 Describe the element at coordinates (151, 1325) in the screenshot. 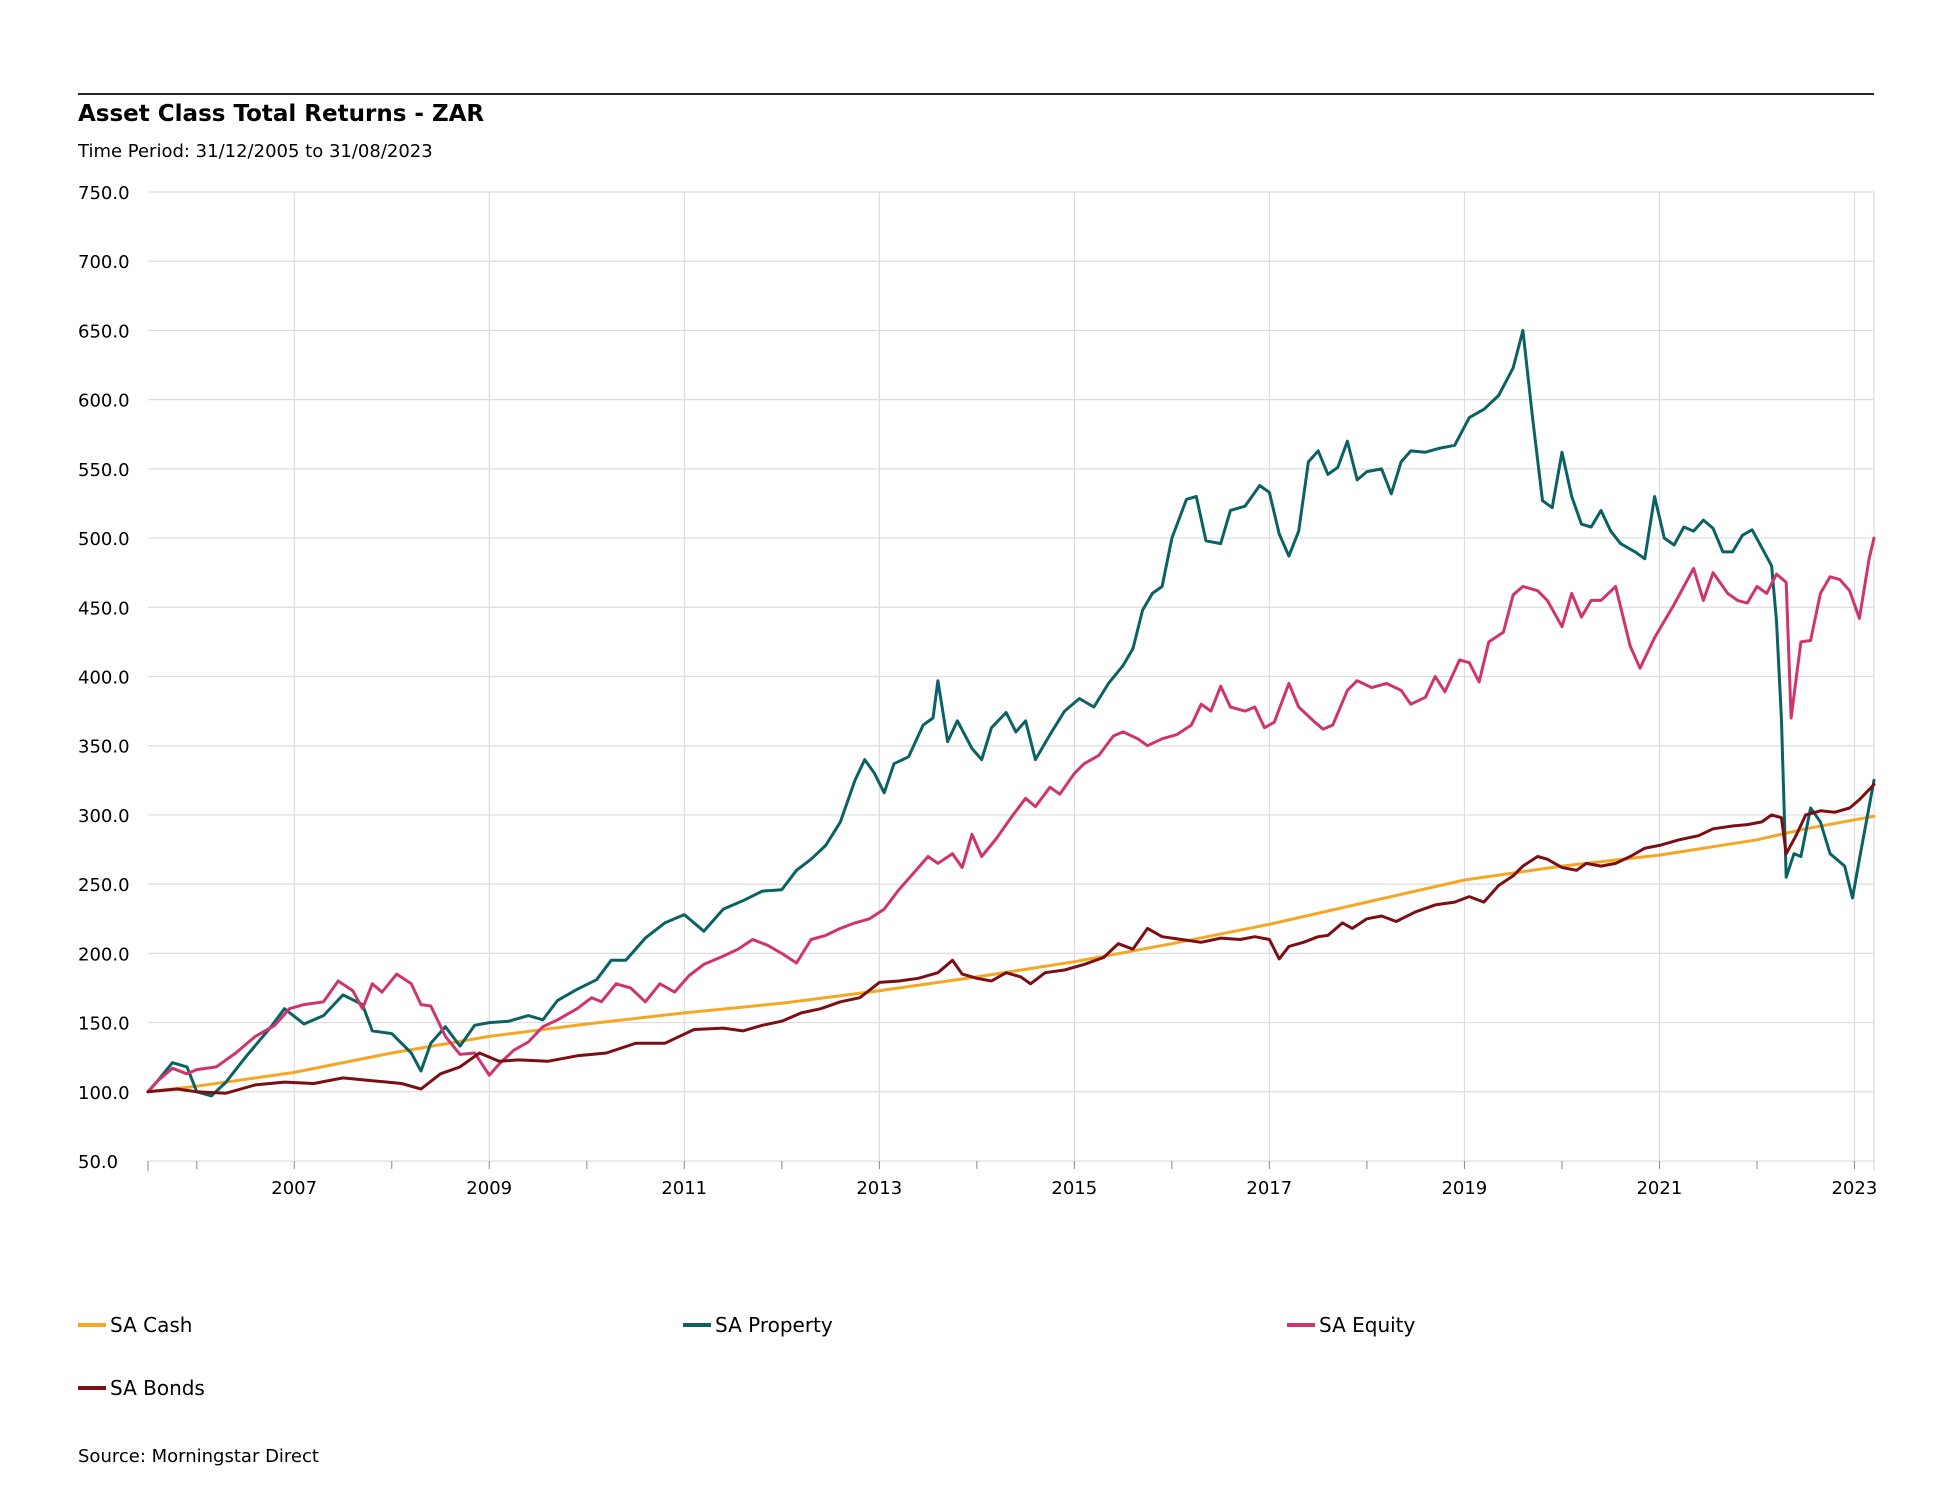

I see `legend-label-sa-cash: SA Cash` at that location.